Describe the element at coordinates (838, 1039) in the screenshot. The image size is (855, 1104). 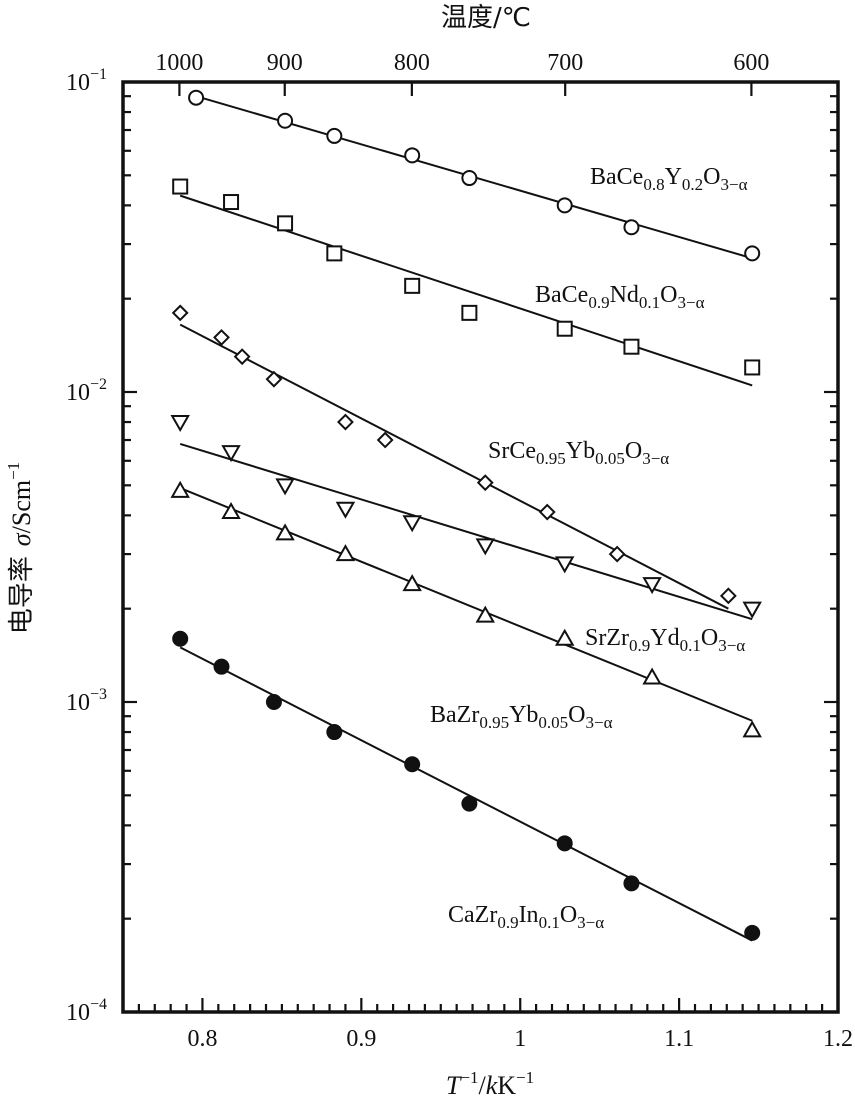
I see `x-tick-label: 1.2` at that location.